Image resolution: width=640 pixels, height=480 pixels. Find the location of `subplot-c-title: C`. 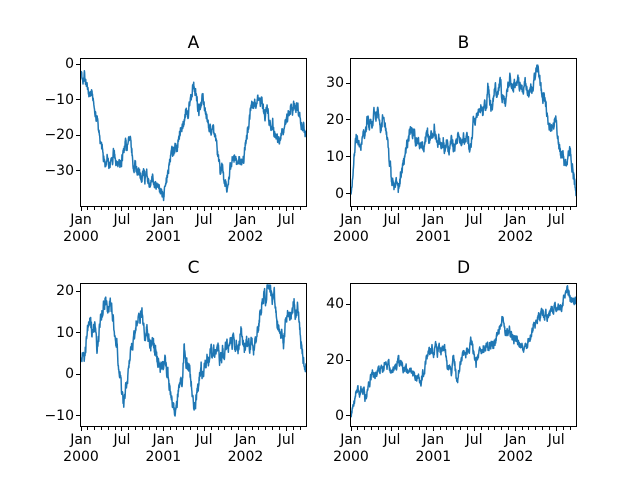

subplot-c-title: C is located at coordinates (193, 268).